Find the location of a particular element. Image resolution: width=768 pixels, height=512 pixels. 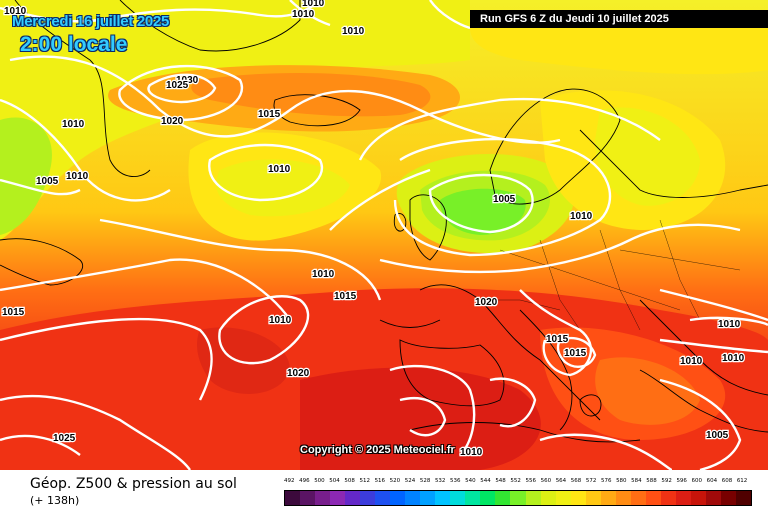

scale-label: 552 is located at coordinates (515, 481).